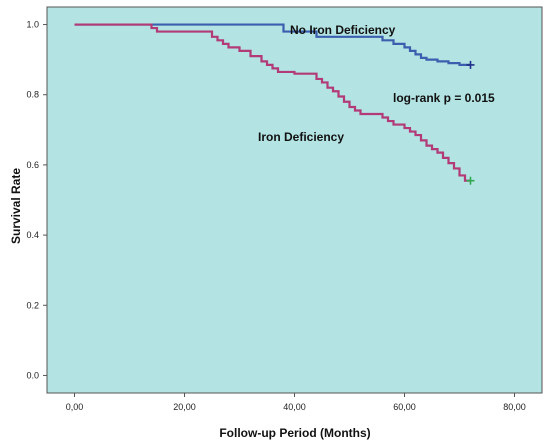 The width and height of the screenshot is (550, 444). Describe the element at coordinates (294, 407) in the screenshot. I see `x-tick-label: 40,00` at that location.